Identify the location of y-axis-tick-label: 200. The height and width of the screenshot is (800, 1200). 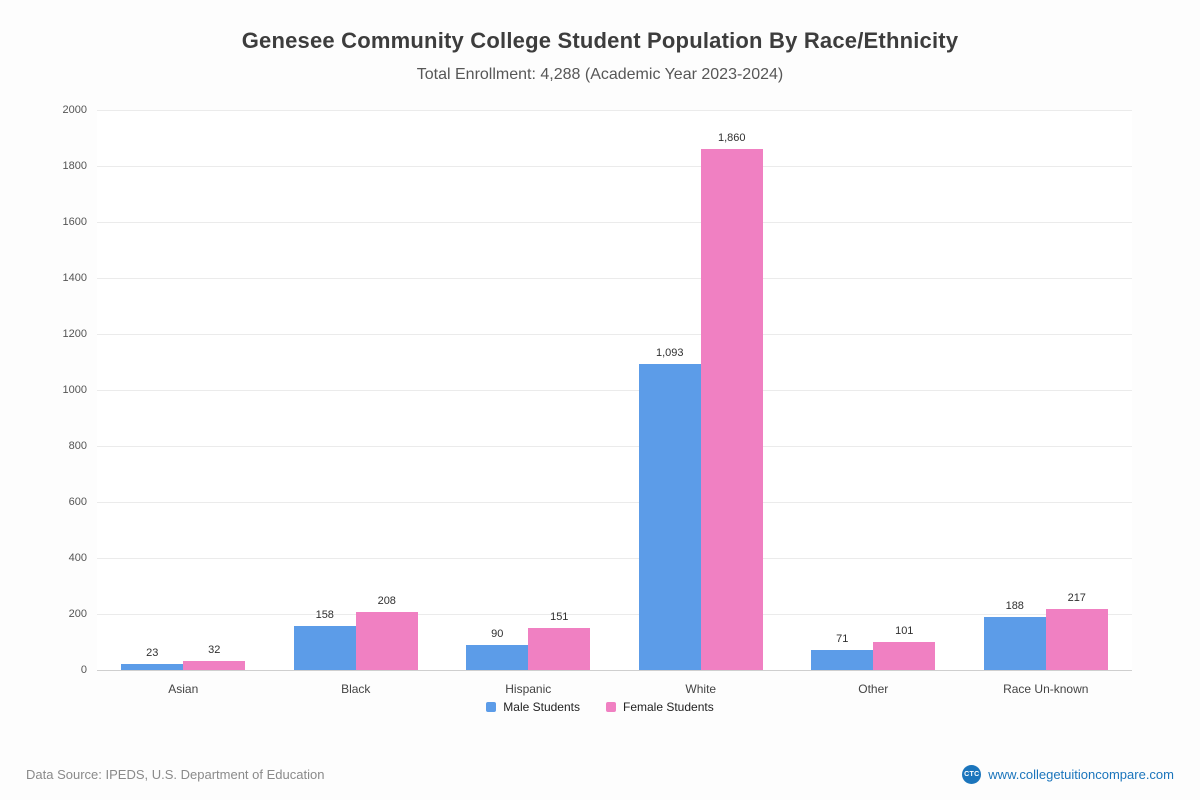
(77, 614).